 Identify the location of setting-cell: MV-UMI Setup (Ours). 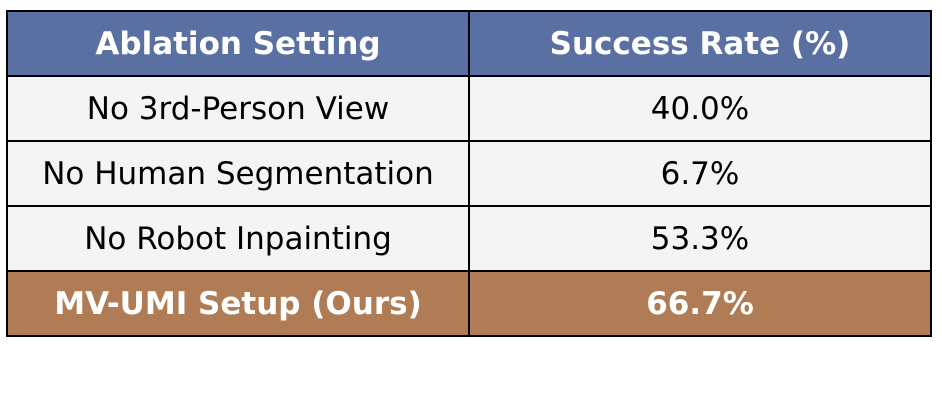
(238, 303).